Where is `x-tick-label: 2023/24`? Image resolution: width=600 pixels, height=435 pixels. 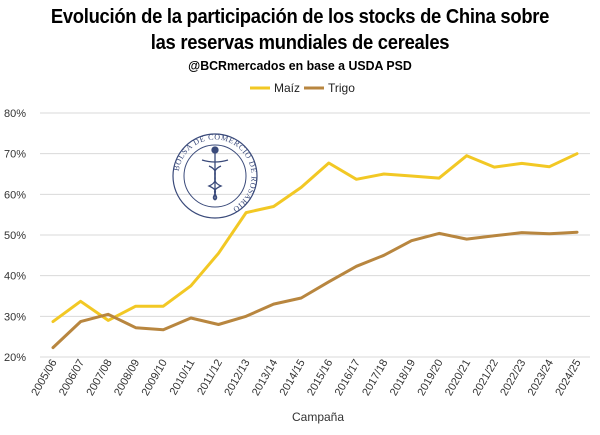
x-tick-label: 2023/24 is located at coordinates (541, 378).